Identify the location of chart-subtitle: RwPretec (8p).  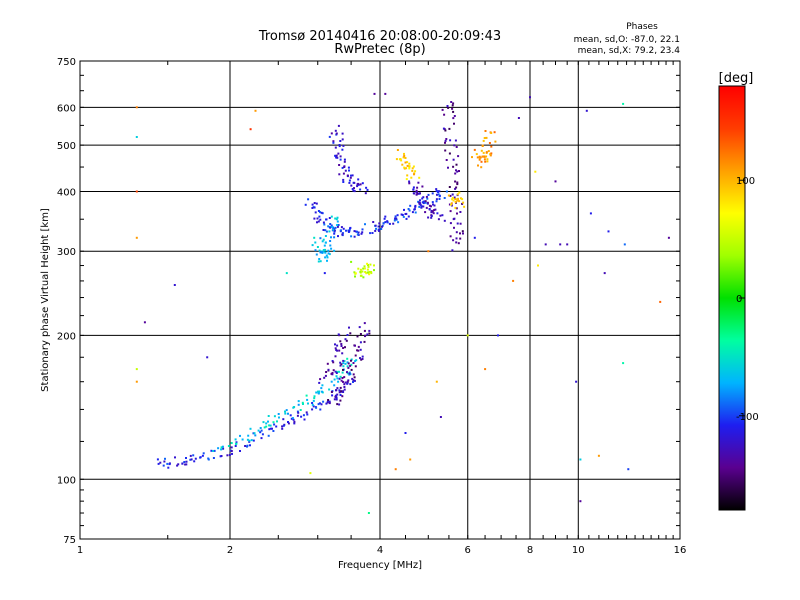
(379, 49).